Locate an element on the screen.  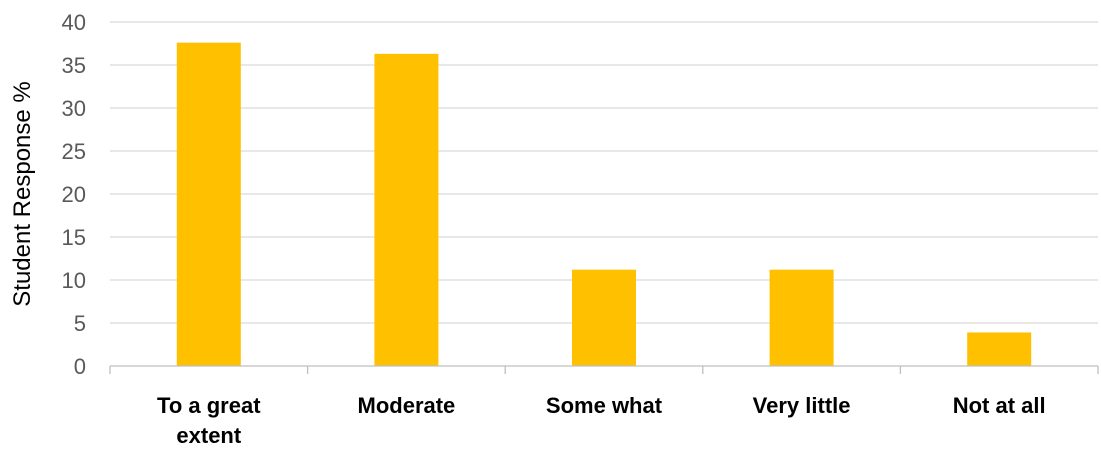
y-tick-label: 35 is located at coordinates (74, 65).